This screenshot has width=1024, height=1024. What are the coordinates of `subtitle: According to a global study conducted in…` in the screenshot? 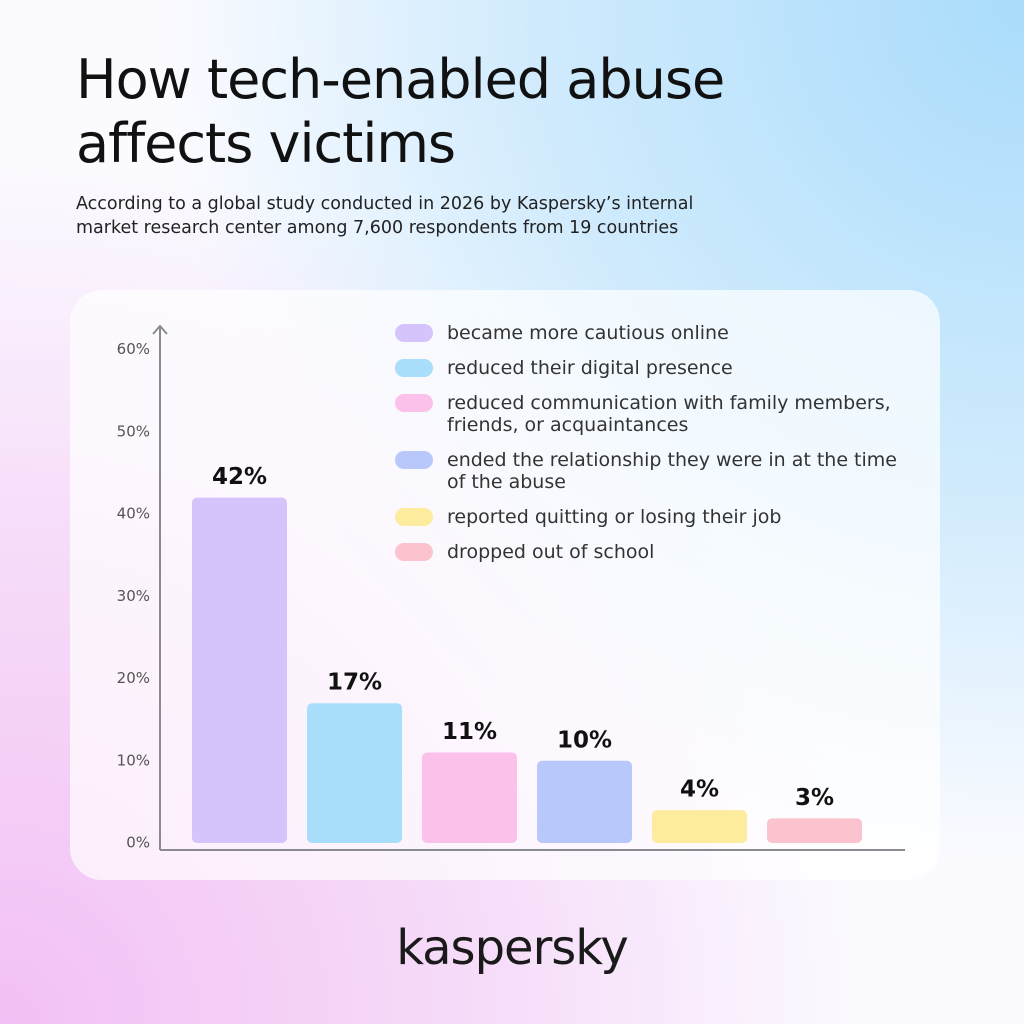 It's located at (385, 216).